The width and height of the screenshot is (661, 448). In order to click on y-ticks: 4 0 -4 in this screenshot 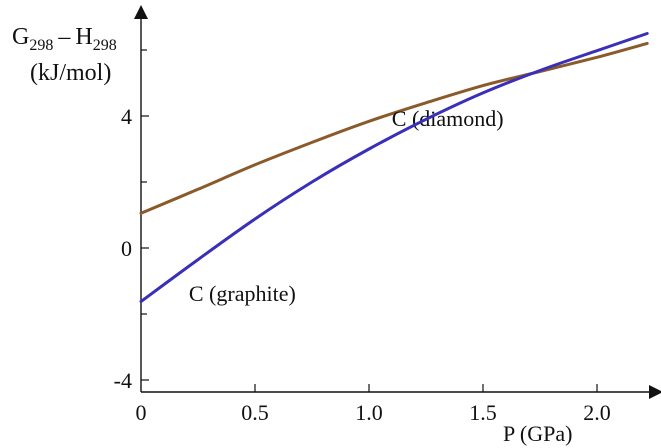, I will do `click(131, 221)`.